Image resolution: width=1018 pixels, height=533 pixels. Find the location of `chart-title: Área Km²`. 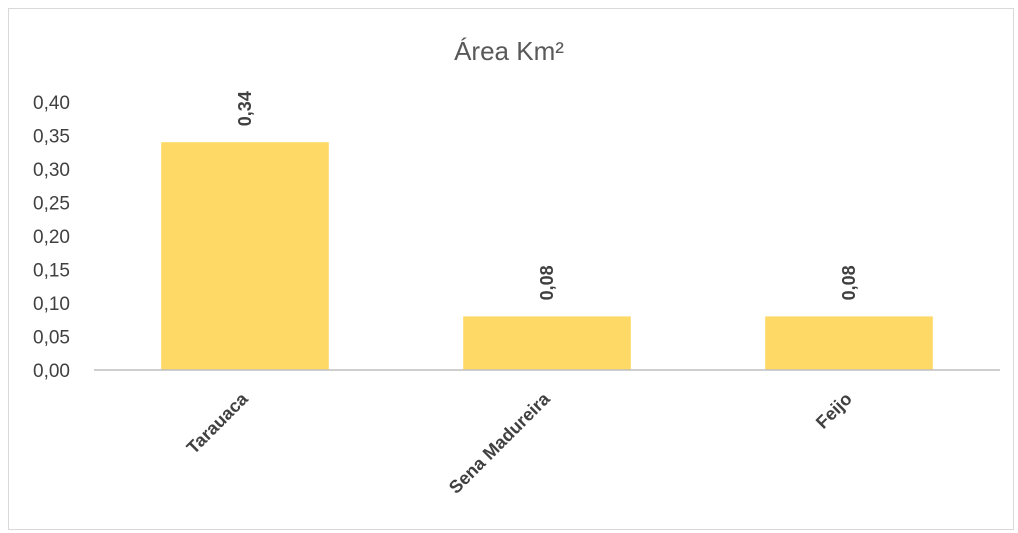

chart-title: Área Km² is located at coordinates (509, 51).